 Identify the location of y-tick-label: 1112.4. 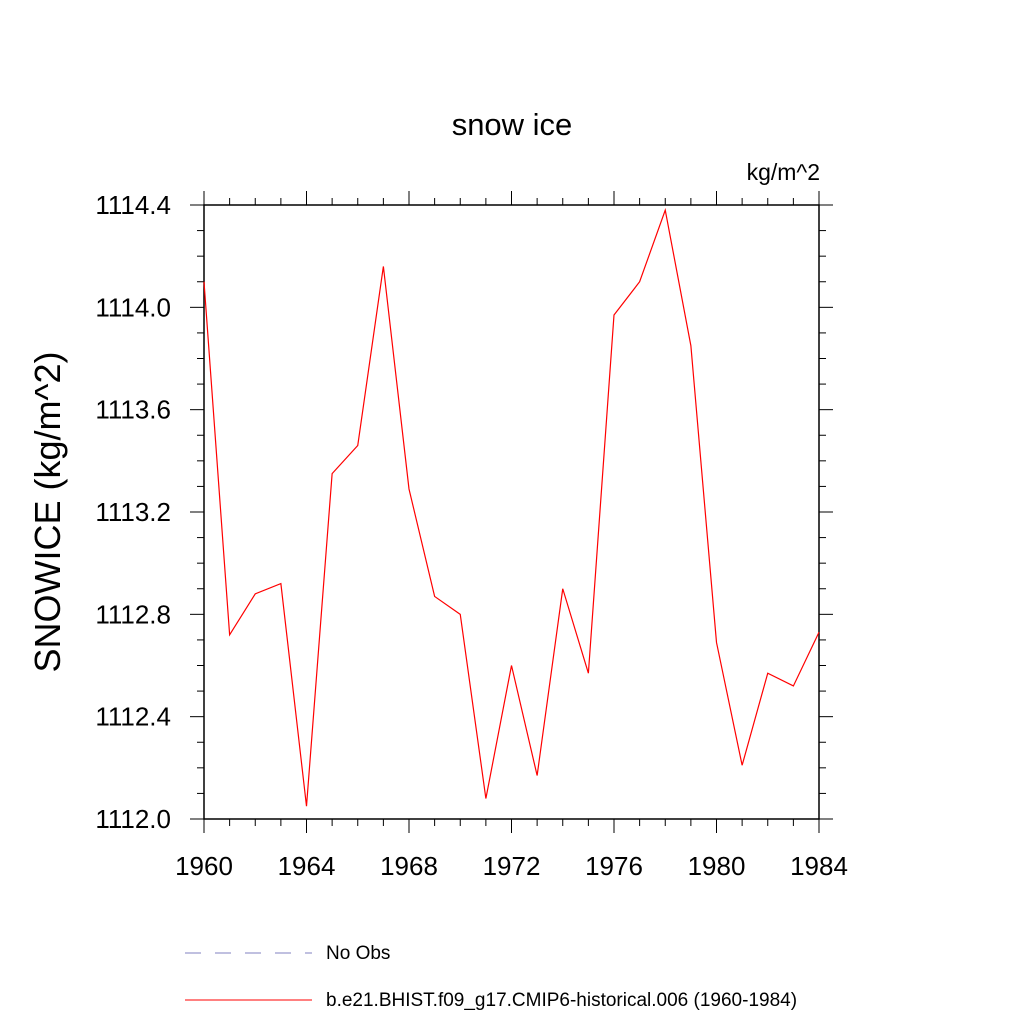
(133, 717).